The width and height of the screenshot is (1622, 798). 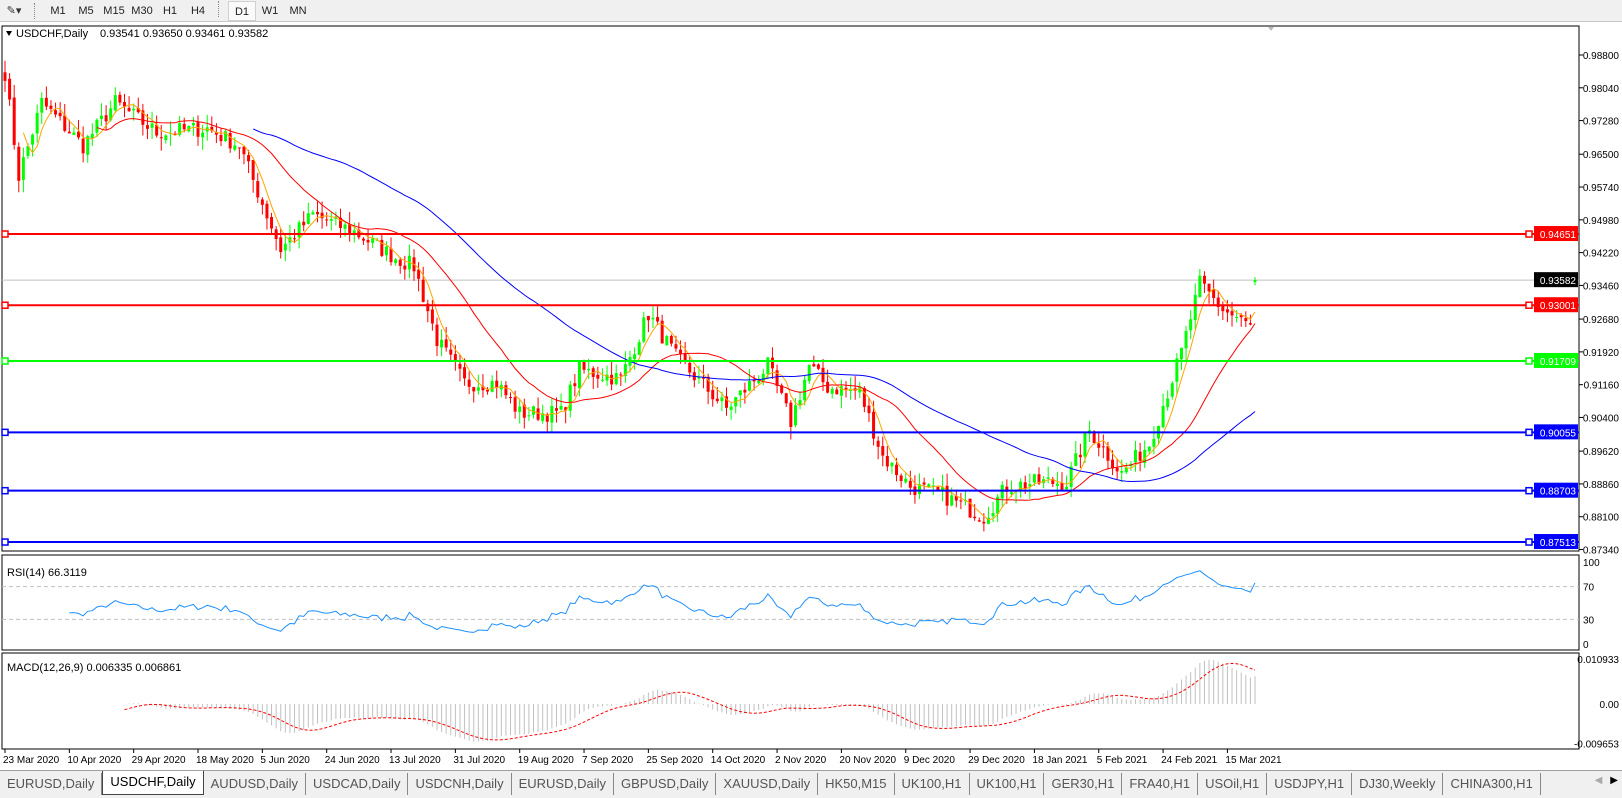 What do you see at coordinates (298, 10) in the screenshot?
I see `timeframe-mn: MN` at bounding box center [298, 10].